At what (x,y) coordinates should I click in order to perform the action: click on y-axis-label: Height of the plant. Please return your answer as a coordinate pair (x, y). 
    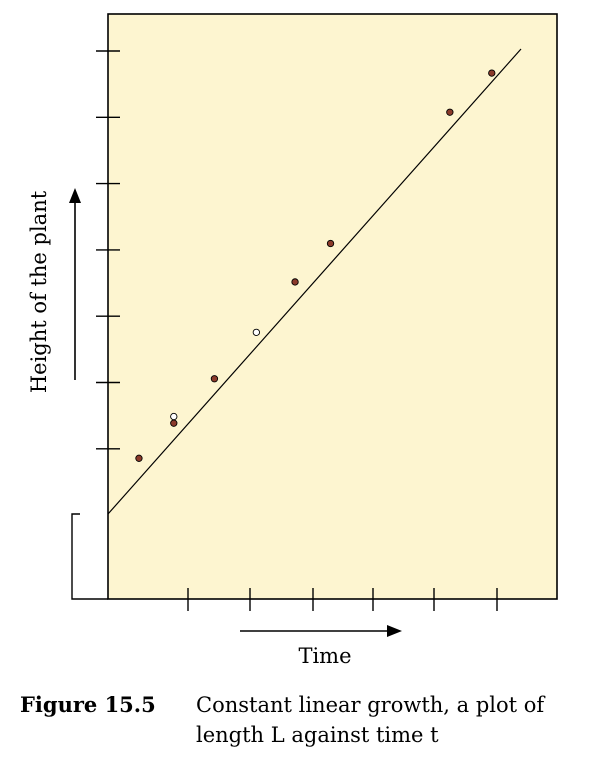
    Looking at the image, I should click on (39, 291).